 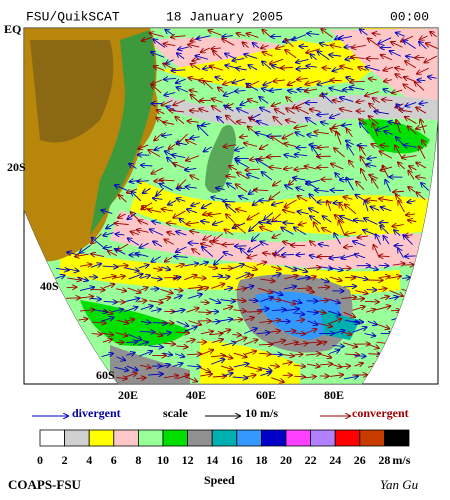 I want to click on lat-label: EQ, so click(x=12, y=29).